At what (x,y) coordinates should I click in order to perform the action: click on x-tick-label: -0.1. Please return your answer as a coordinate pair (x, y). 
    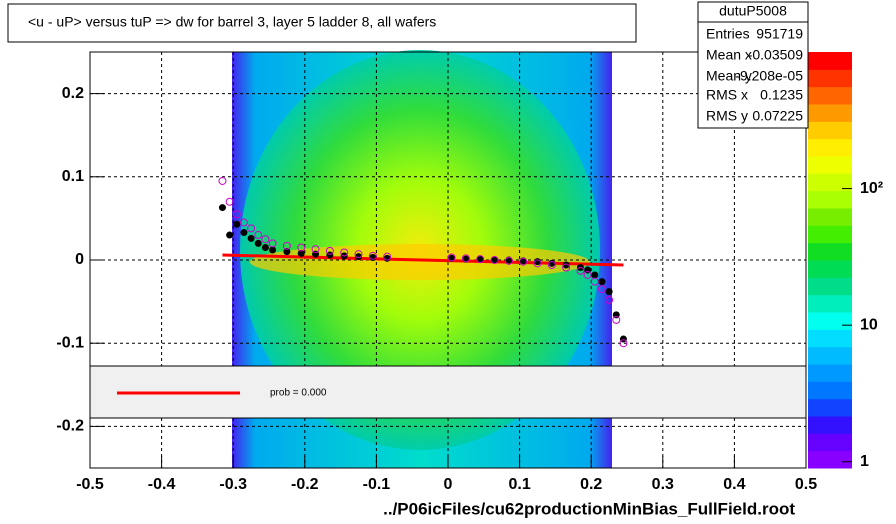
    Looking at the image, I should click on (377, 484).